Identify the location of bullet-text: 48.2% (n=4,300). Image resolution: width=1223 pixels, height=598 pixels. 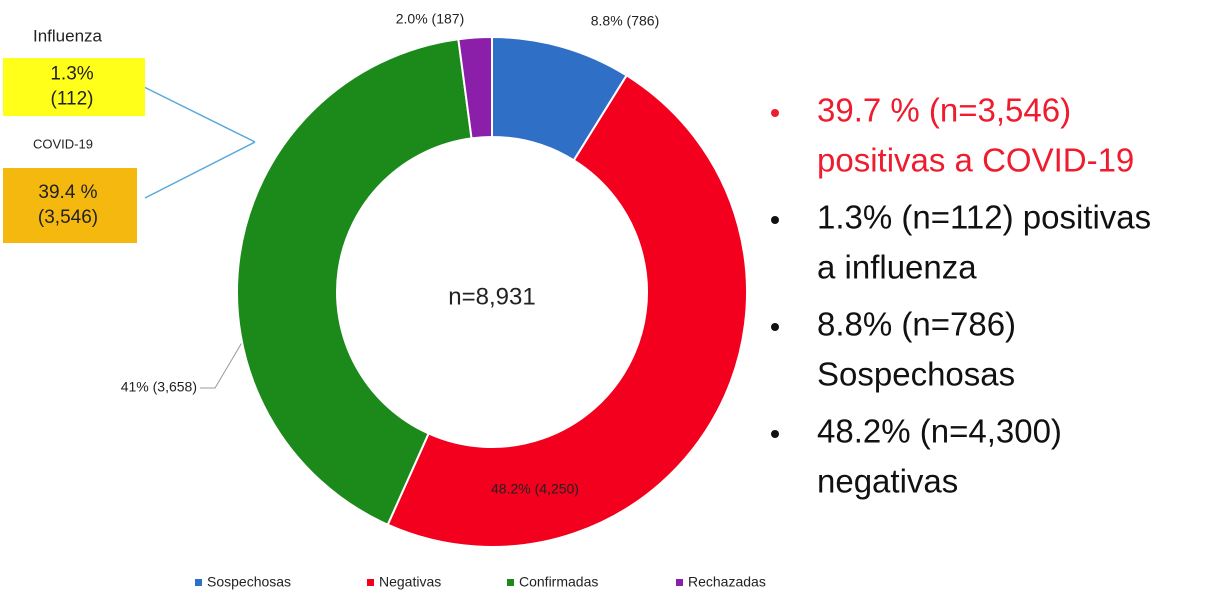
(939, 431).